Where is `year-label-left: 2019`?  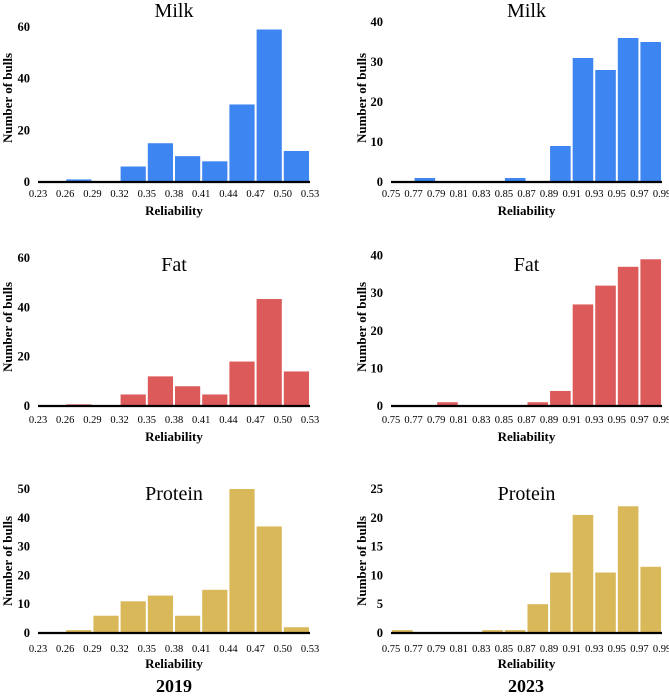
year-label-left: 2019 is located at coordinates (174, 686).